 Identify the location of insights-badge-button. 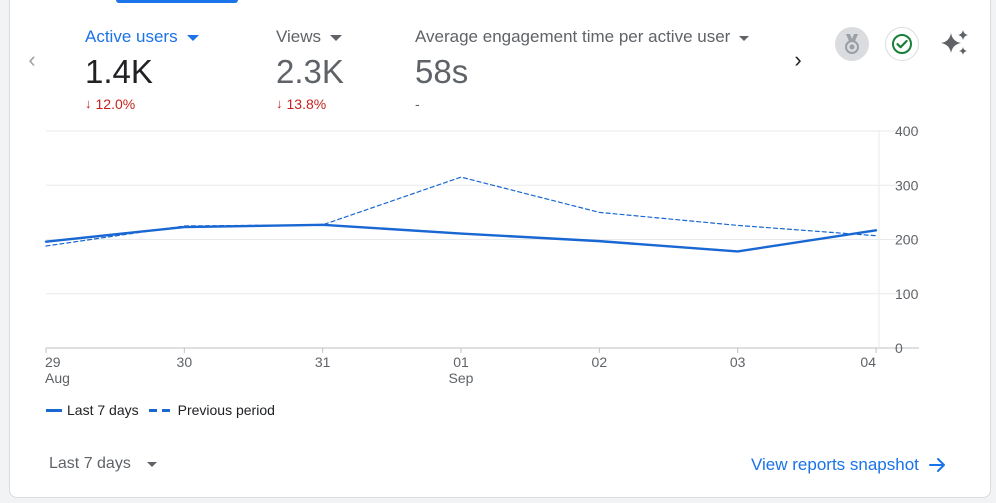
(852, 44).